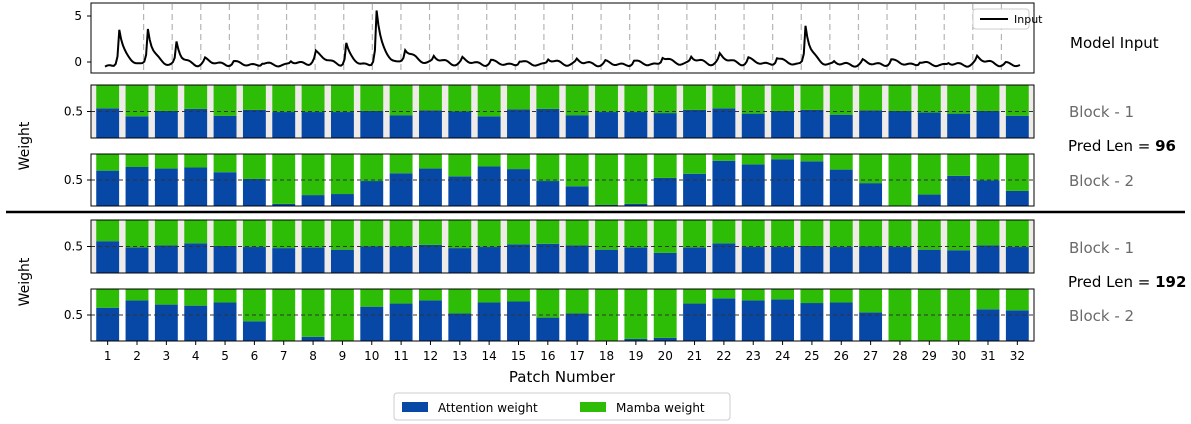  Describe the element at coordinates (1114, 43) in the screenshot. I see `model-input-label: Model Input` at that location.